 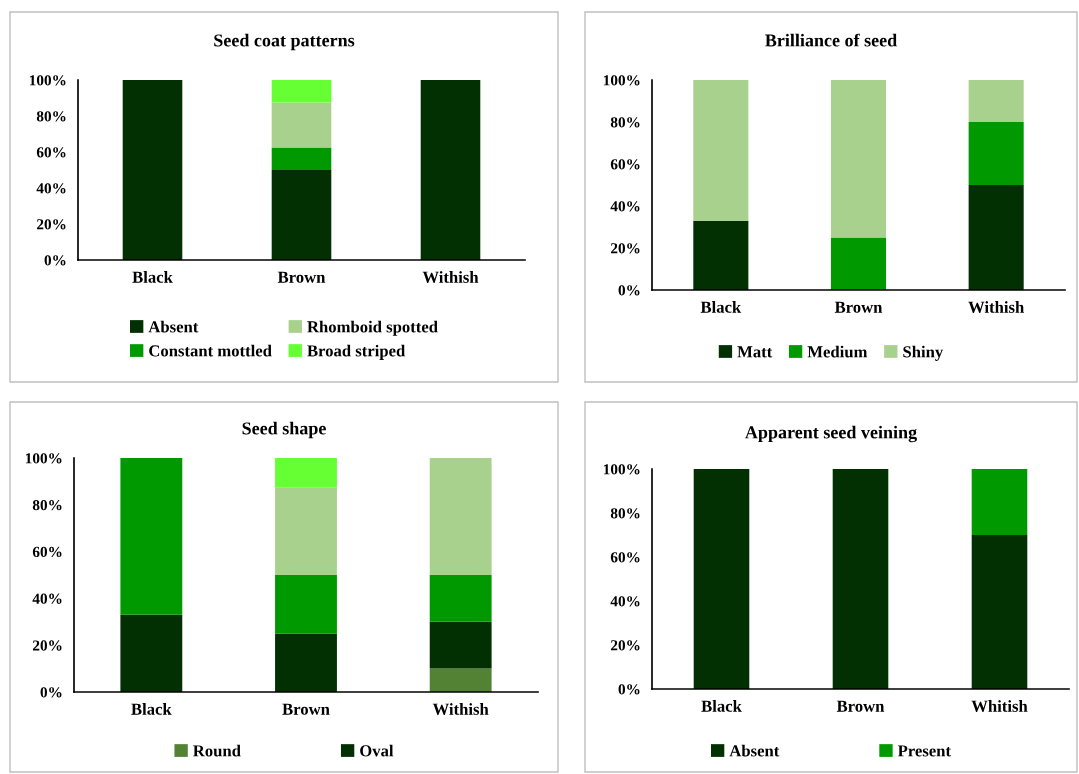 What do you see at coordinates (217, 750) in the screenshot?
I see `legend-label: Round` at bounding box center [217, 750].